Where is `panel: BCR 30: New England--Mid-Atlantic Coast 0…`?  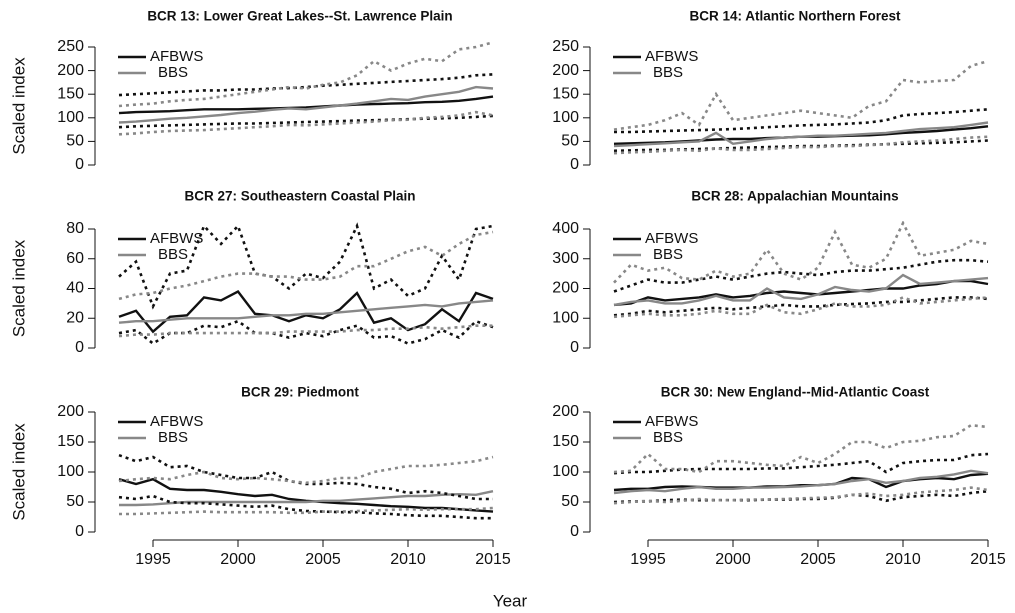
panel: BCR 30: New England--Mid-Atlantic Coast 0… is located at coordinates (779, 477).